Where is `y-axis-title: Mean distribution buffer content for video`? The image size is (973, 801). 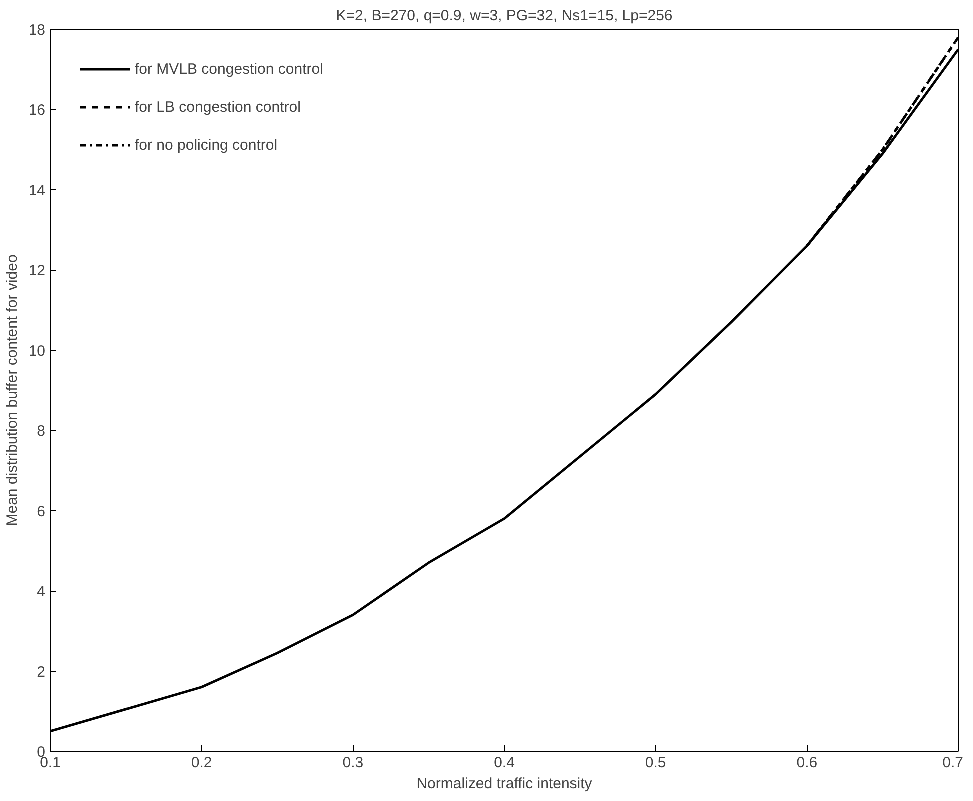
y-axis-title: Mean distribution buffer content for video is located at coordinates (12, 390).